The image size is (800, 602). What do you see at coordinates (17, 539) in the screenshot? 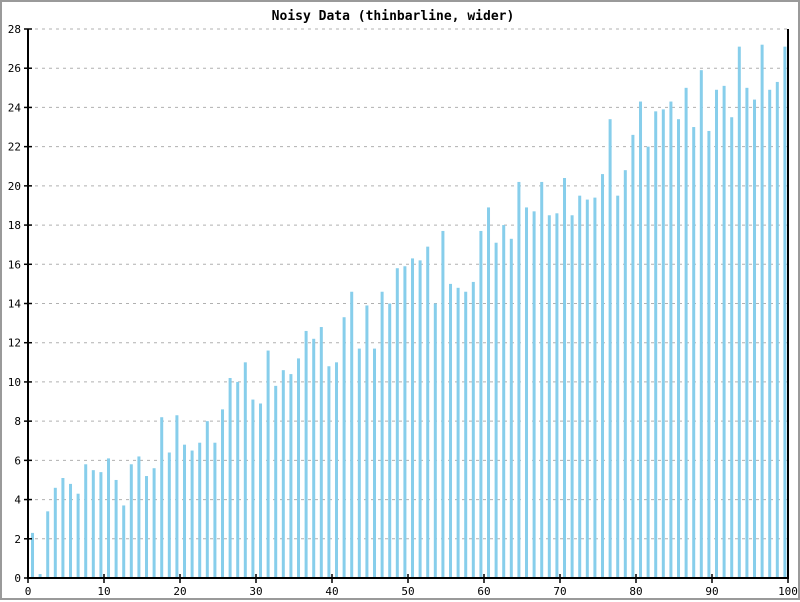
I see `y-tick-label: 2` at bounding box center [17, 539].